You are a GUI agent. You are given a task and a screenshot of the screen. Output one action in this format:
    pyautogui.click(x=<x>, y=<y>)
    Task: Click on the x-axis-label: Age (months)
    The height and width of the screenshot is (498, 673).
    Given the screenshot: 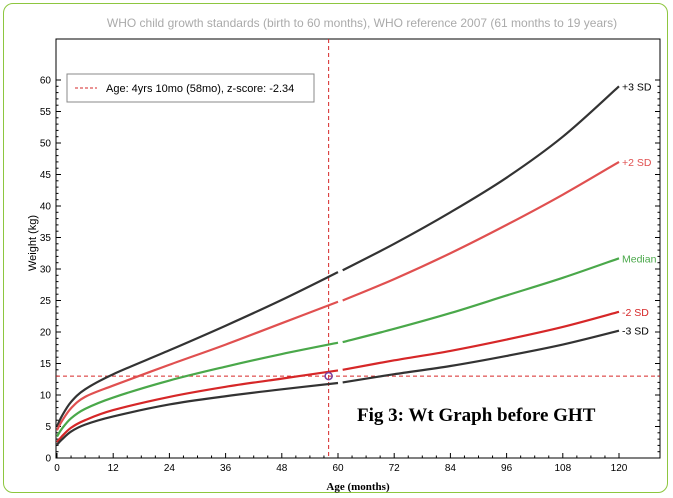 What is the action you would take?
    pyautogui.click(x=358, y=487)
    